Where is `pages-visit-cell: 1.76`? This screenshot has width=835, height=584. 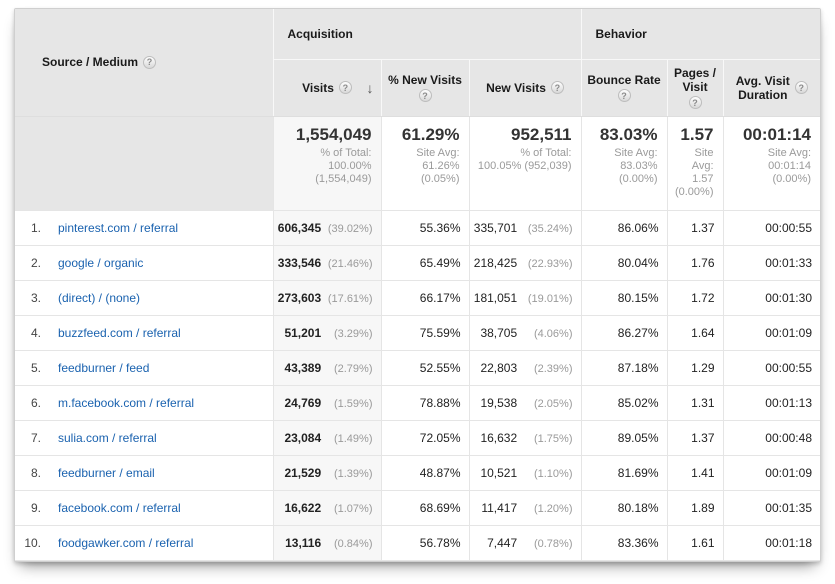 pages-visit-cell: 1.76 is located at coordinates (694, 263).